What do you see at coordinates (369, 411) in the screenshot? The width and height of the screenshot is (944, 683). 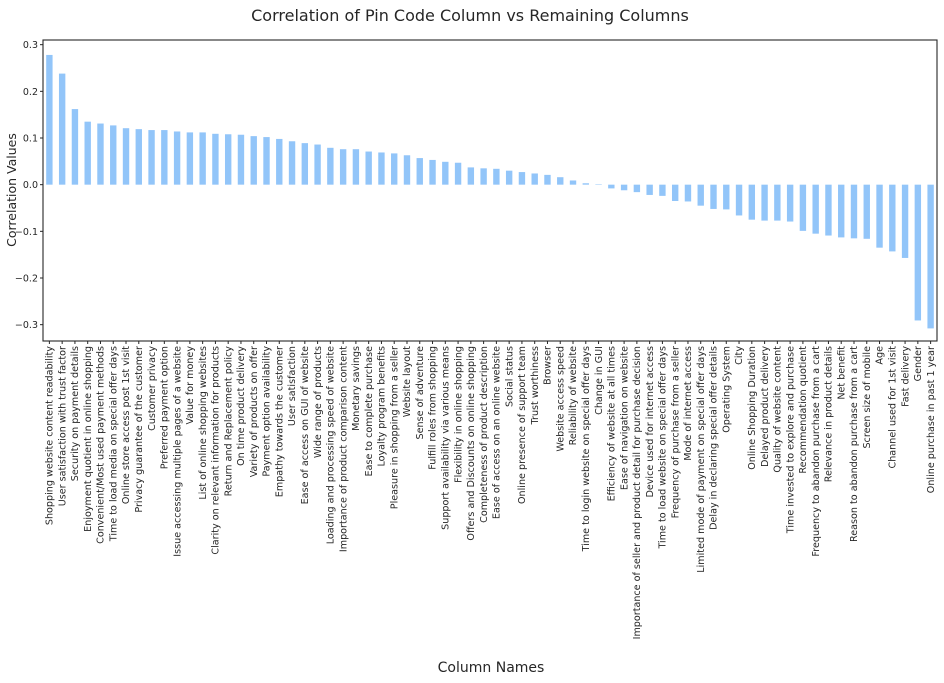 I see `x-tick-label: Ease to complete purchase` at bounding box center [369, 411].